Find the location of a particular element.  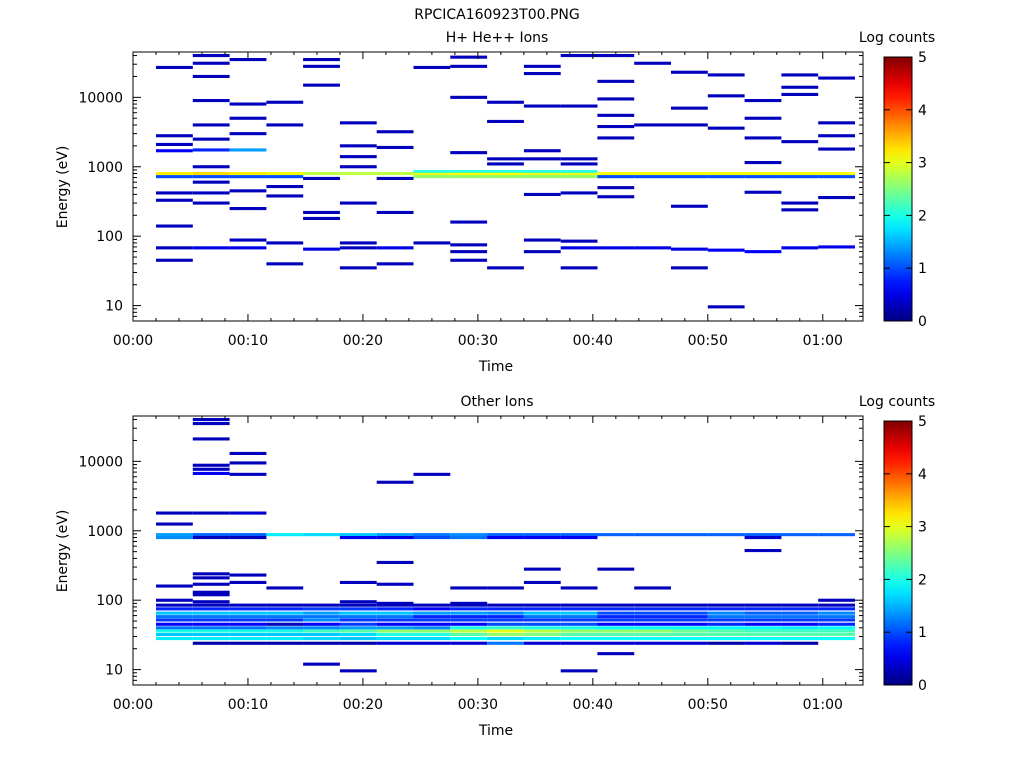

x-tick-label: 00:30 is located at coordinates (478, 341).